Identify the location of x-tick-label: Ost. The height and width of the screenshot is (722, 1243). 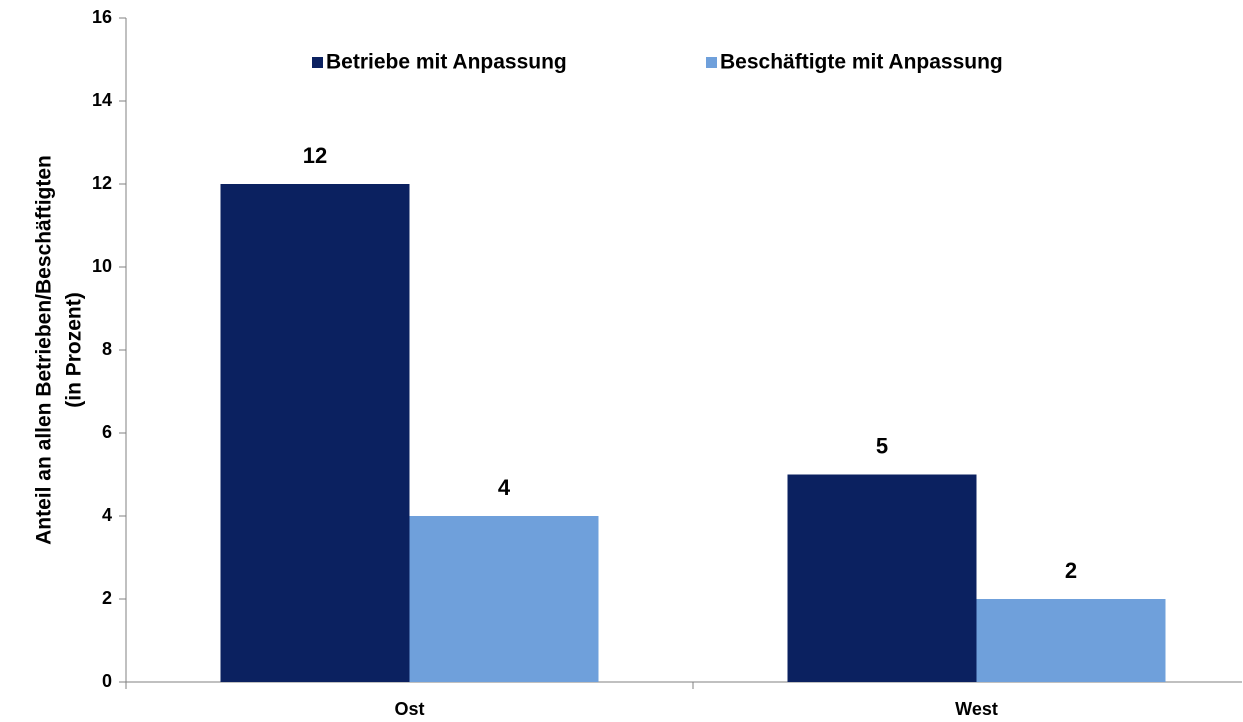
(409, 709).